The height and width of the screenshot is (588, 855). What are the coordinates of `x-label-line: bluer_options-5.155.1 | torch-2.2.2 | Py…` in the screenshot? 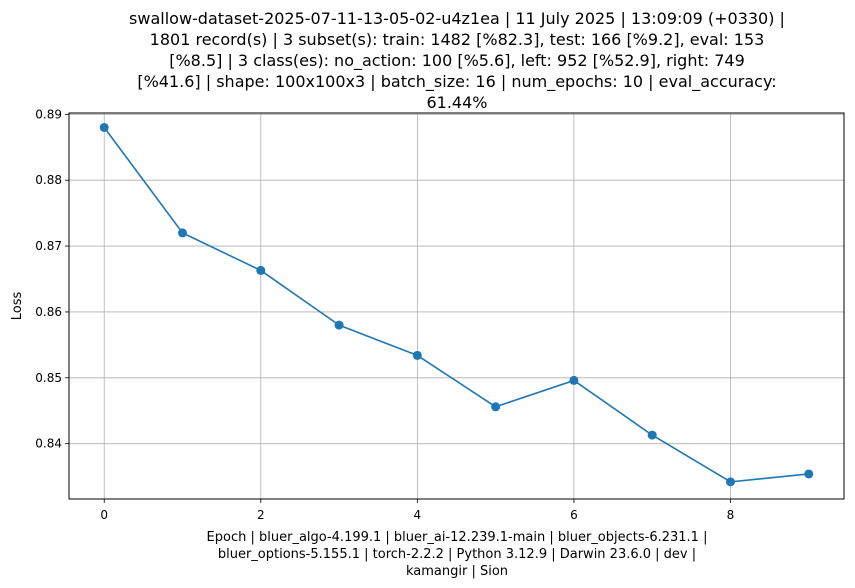 It's located at (457, 554).